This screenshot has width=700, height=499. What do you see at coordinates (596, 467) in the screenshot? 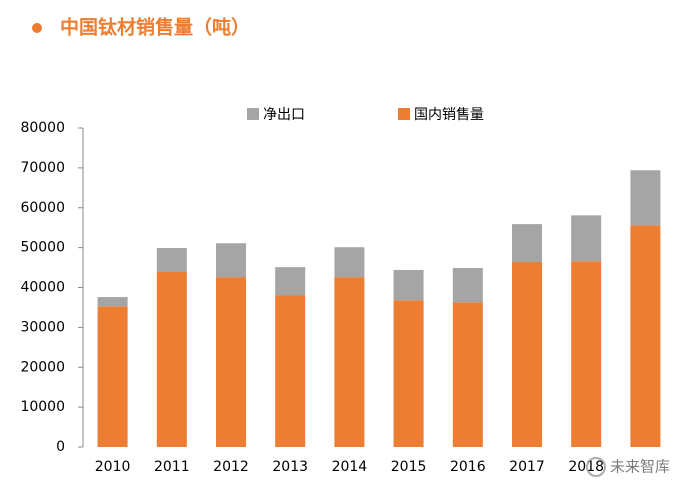
I see `watermark-icon` at bounding box center [596, 467].